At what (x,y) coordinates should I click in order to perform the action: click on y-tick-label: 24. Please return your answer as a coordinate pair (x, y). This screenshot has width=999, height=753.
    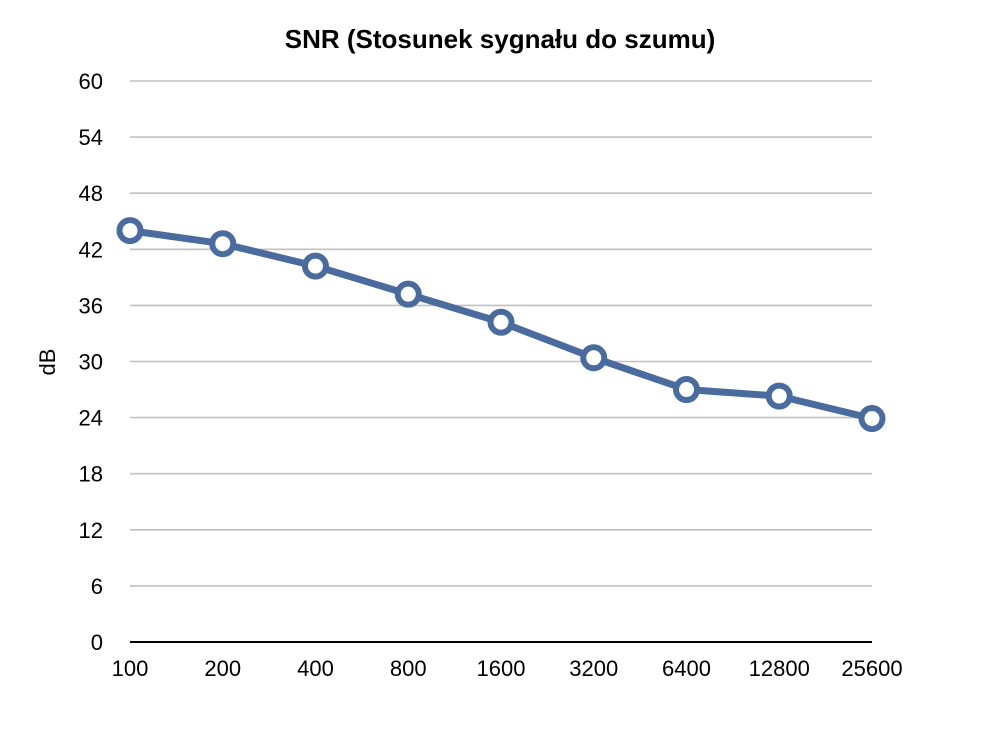
    Looking at the image, I should click on (91, 418).